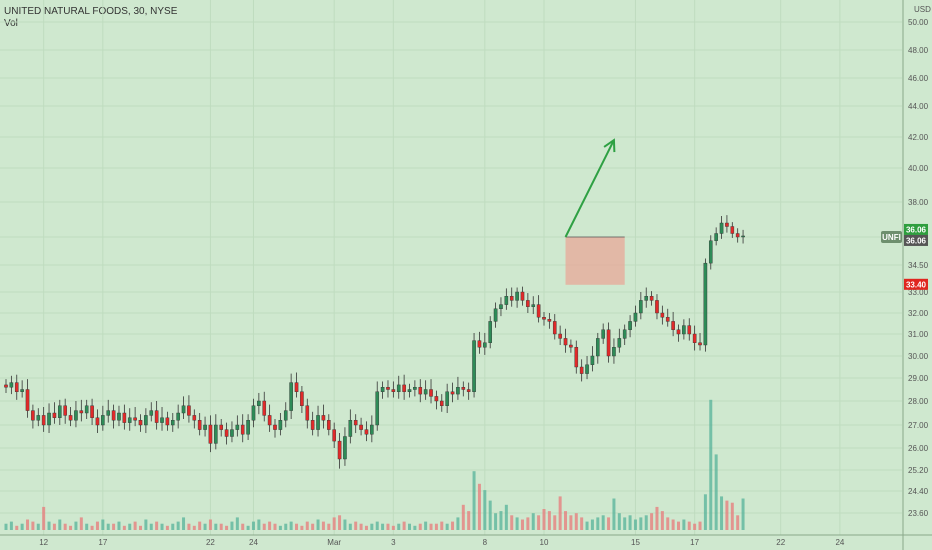  What do you see at coordinates (918, 448) in the screenshot?
I see `y-tick-label: 26.00` at bounding box center [918, 448].